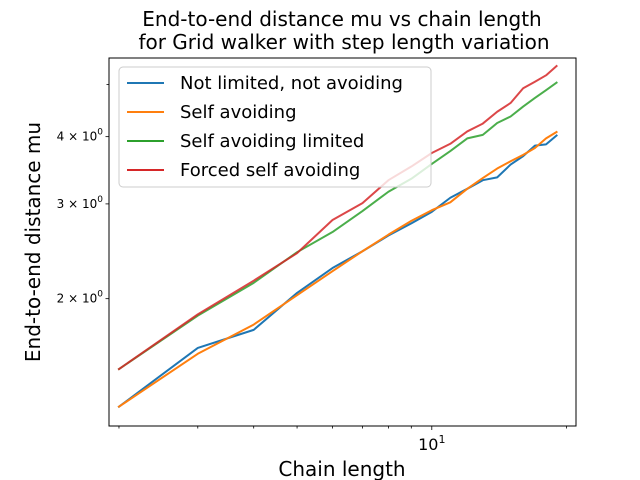  What do you see at coordinates (80, 136) in the screenshot?
I see `y-tick-label: 4 × 100` at bounding box center [80, 136].